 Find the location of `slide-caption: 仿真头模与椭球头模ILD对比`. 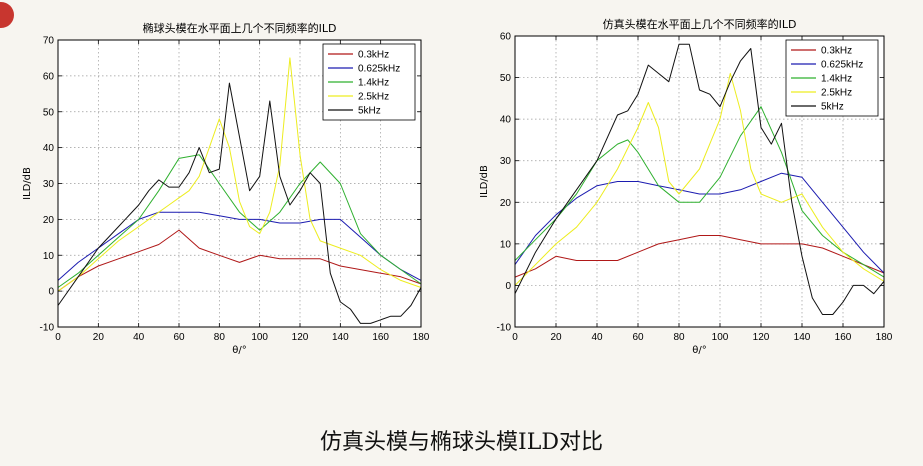

slide-caption: 仿真头模与椭球头模ILD对比 is located at coordinates (461, 442).